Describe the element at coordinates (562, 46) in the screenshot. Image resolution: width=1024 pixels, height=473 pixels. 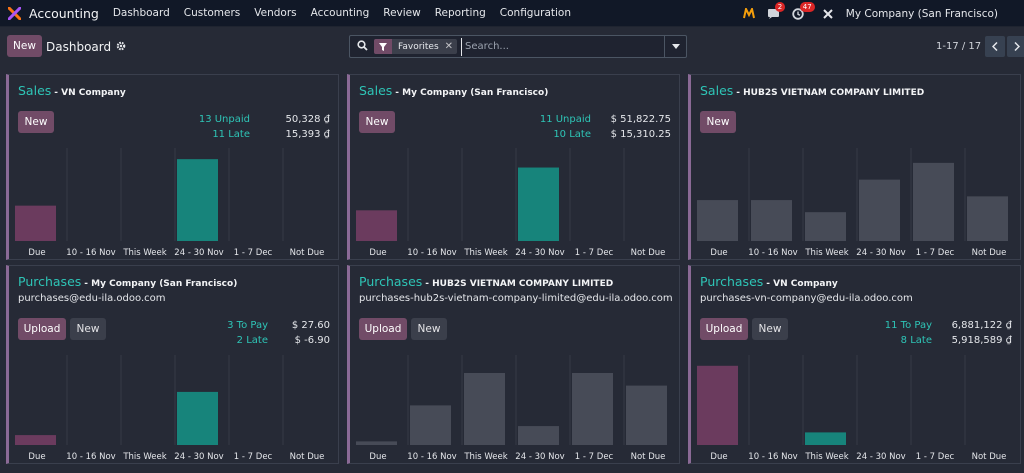
I see `search-input` at that location.